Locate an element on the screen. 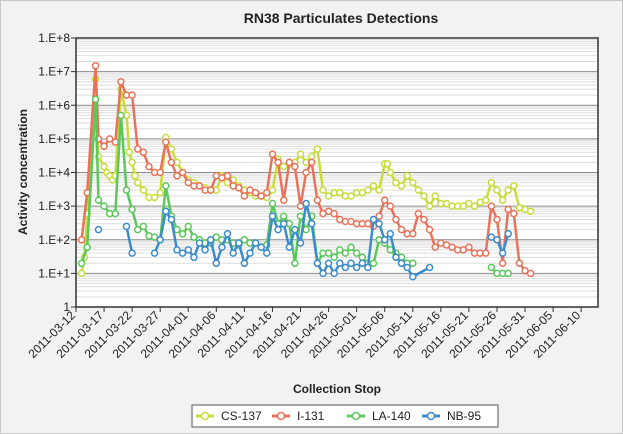 This screenshot has height=434, width=623. legend-item-cs-137: CS-137 is located at coordinates (229, 416).